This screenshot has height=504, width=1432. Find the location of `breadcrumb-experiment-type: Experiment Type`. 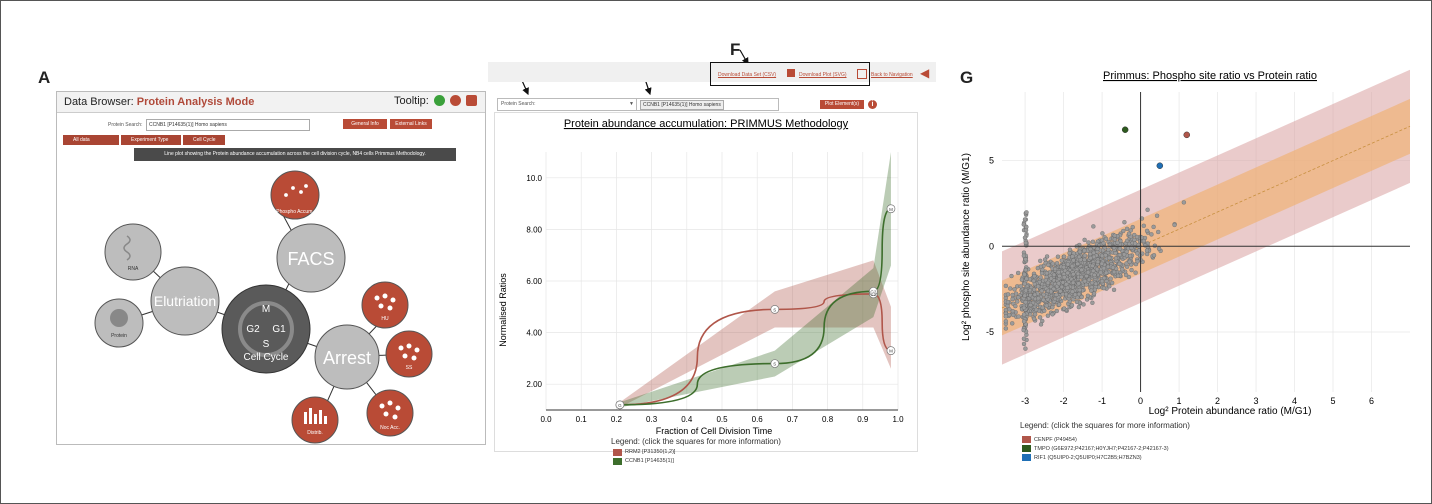

breadcrumb-experiment-type: Experiment Type is located at coordinates (151, 140).